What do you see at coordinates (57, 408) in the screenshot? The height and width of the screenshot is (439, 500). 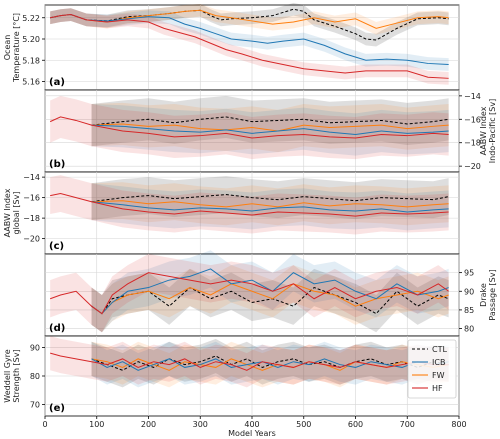 I see `panel-letter: (e)` at bounding box center [57, 408].